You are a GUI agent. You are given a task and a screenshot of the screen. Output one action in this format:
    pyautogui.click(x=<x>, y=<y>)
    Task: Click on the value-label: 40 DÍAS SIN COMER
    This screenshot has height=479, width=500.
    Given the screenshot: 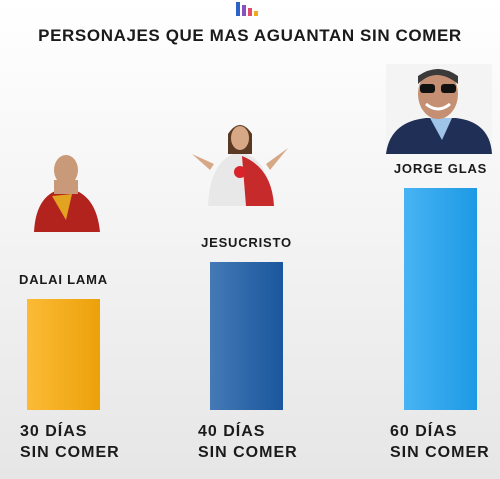 What is the action you would take?
    pyautogui.click(x=248, y=442)
    